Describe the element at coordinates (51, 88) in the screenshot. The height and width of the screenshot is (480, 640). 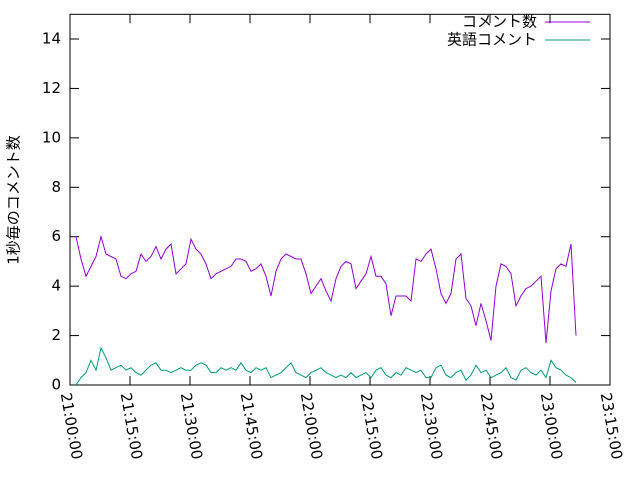
I see `y-tick-label: 12` at that location.